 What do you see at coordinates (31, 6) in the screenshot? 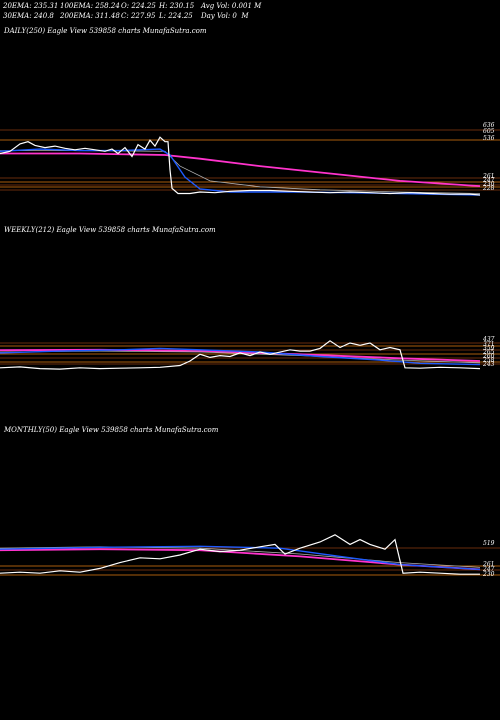
I see `header-20ema: 20EMA: 235.31` at bounding box center [31, 6].